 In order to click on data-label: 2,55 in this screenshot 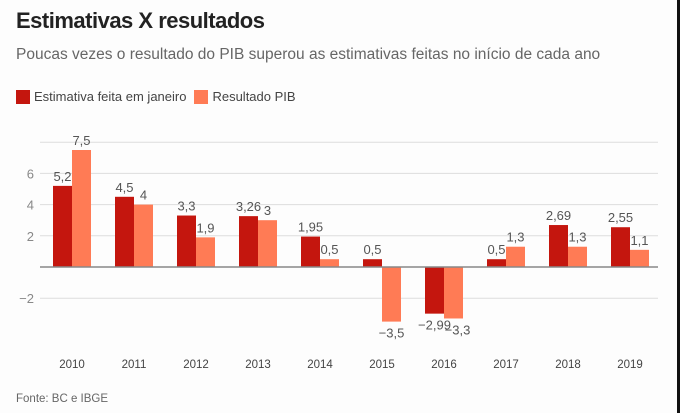, I will do `click(620, 217)`.